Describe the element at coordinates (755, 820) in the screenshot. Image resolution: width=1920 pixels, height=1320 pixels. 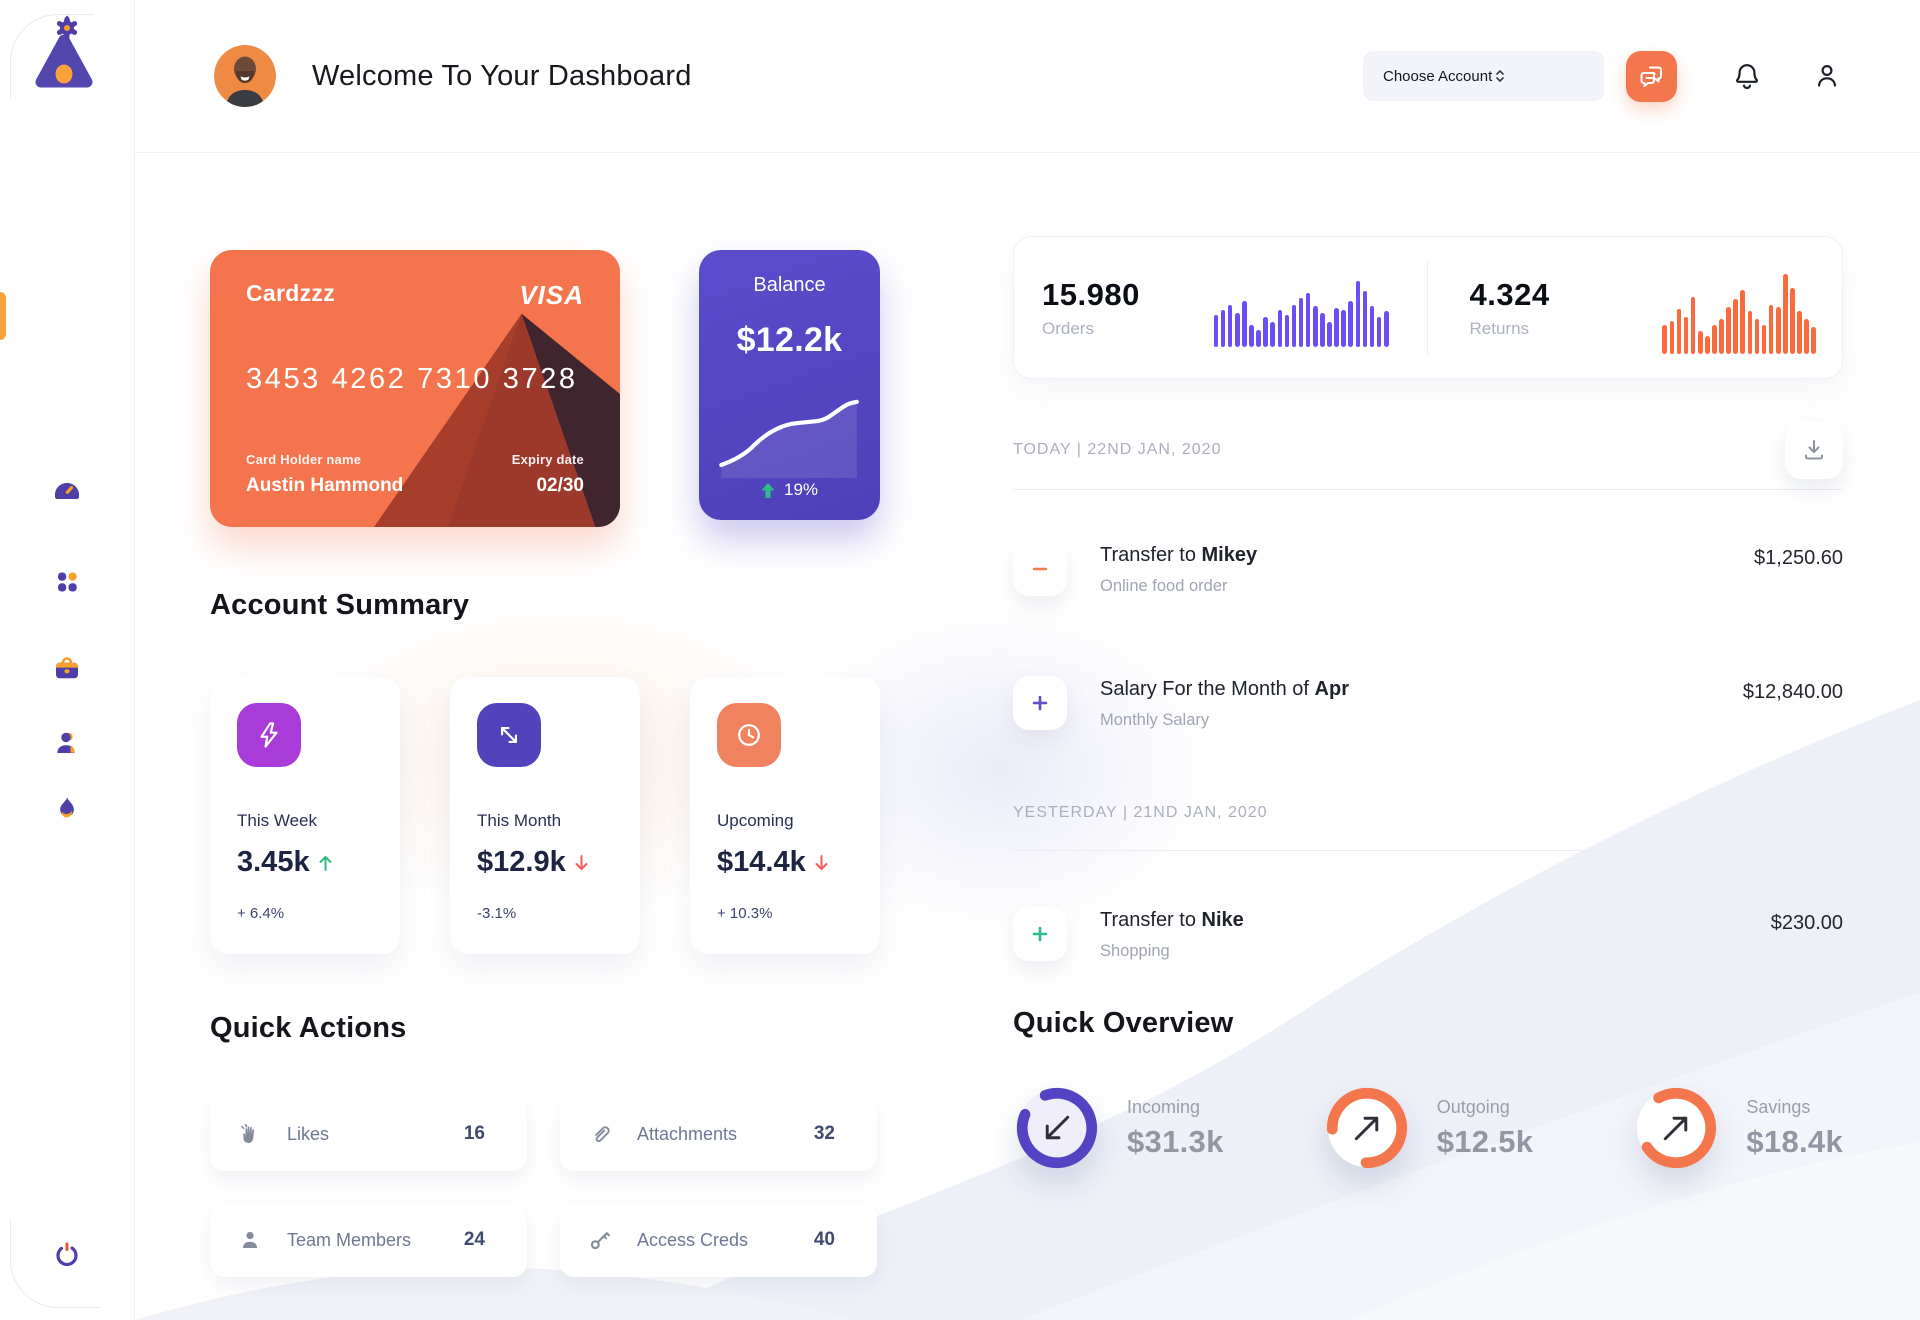
I see `summary-label: Upcoming` at that location.